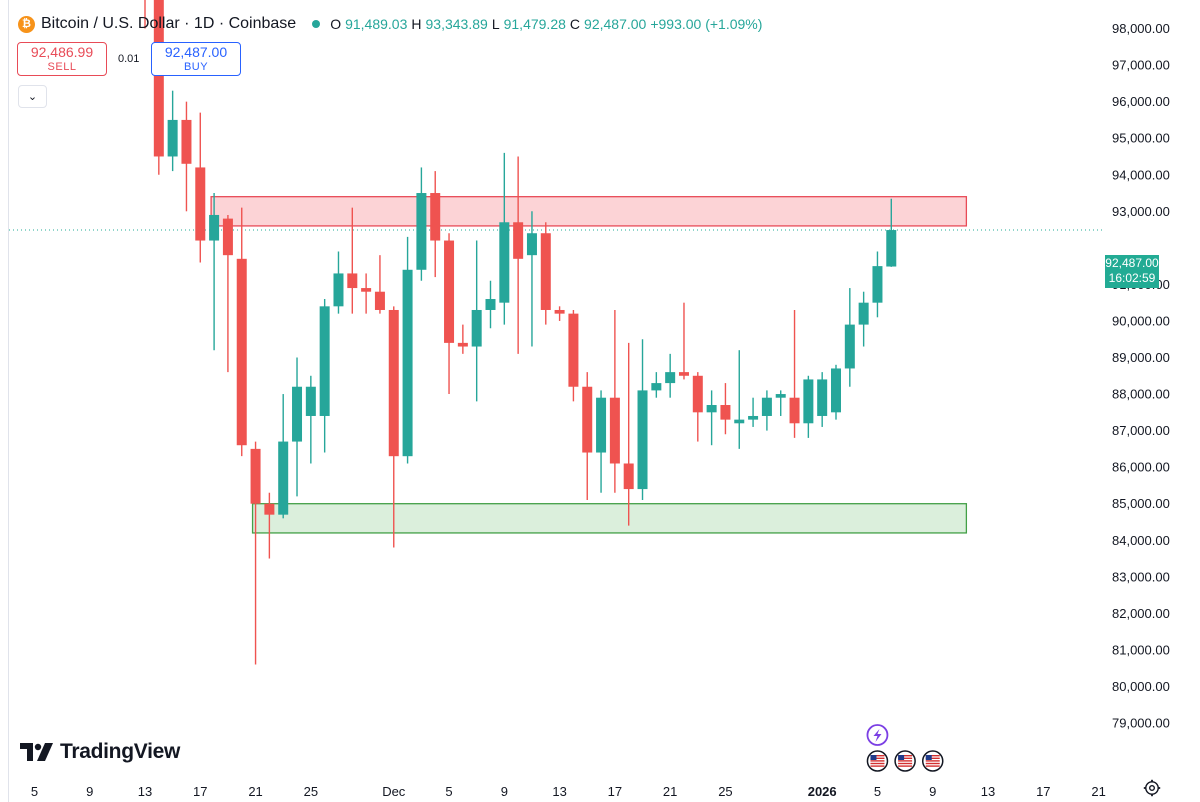  What do you see at coordinates (725, 791) in the screenshot?
I see `x-tick-label: 25` at bounding box center [725, 791].